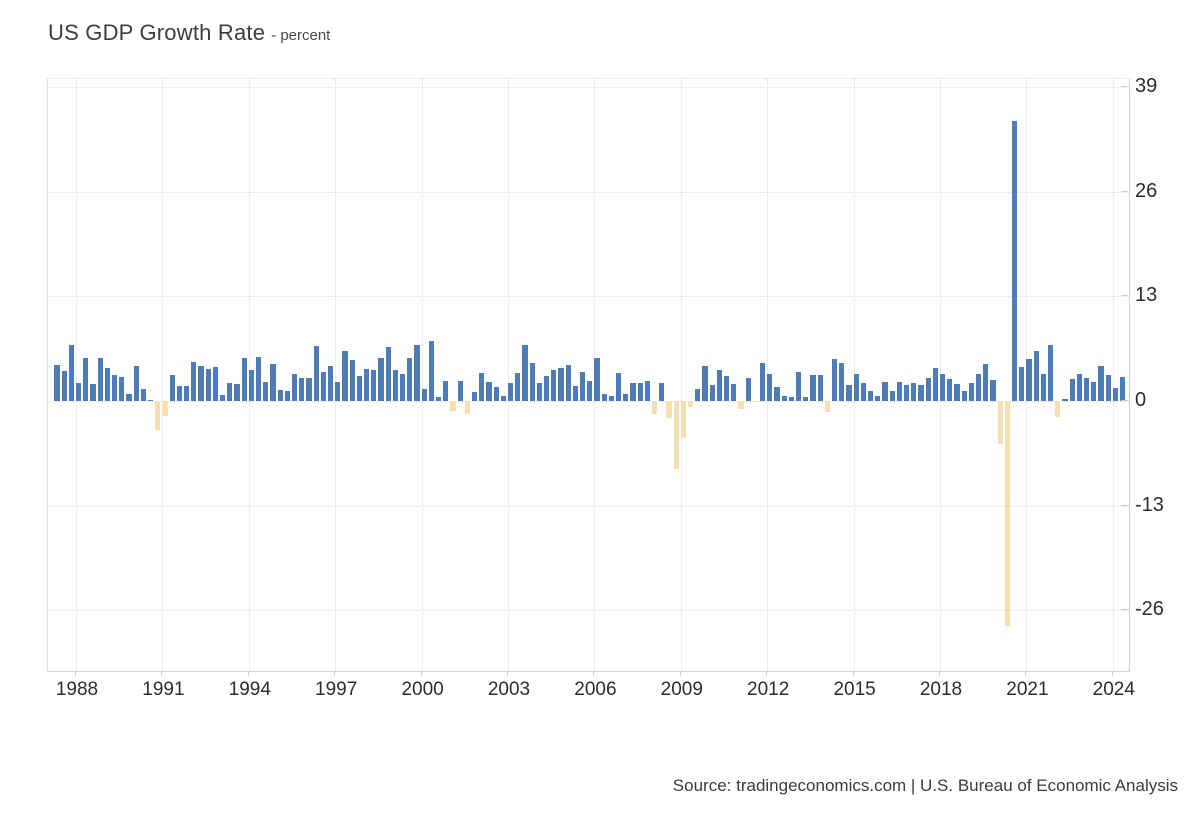 The image size is (1200, 820). Describe the element at coordinates (503, 398) in the screenshot. I see `bar-2002-Q4` at that location.